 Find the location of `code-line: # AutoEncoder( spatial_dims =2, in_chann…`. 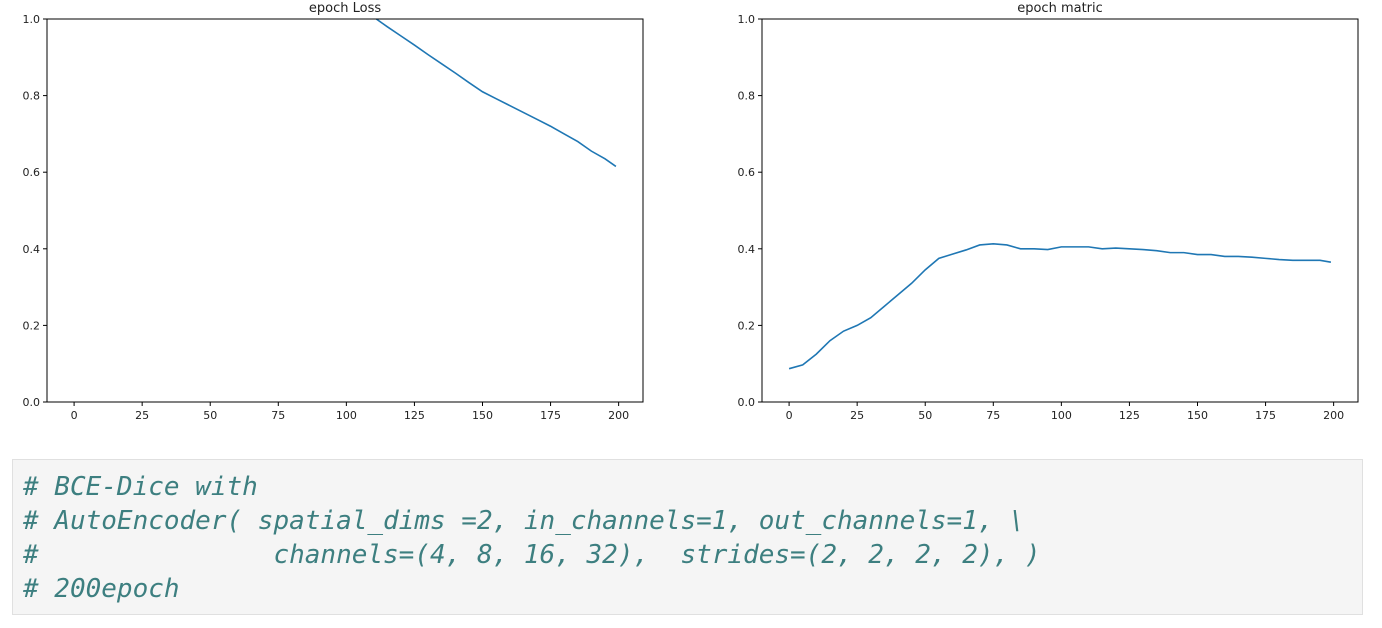

code-line: # AutoEncoder( spatial_dims =2, in_chann… is located at coordinates (524, 521).